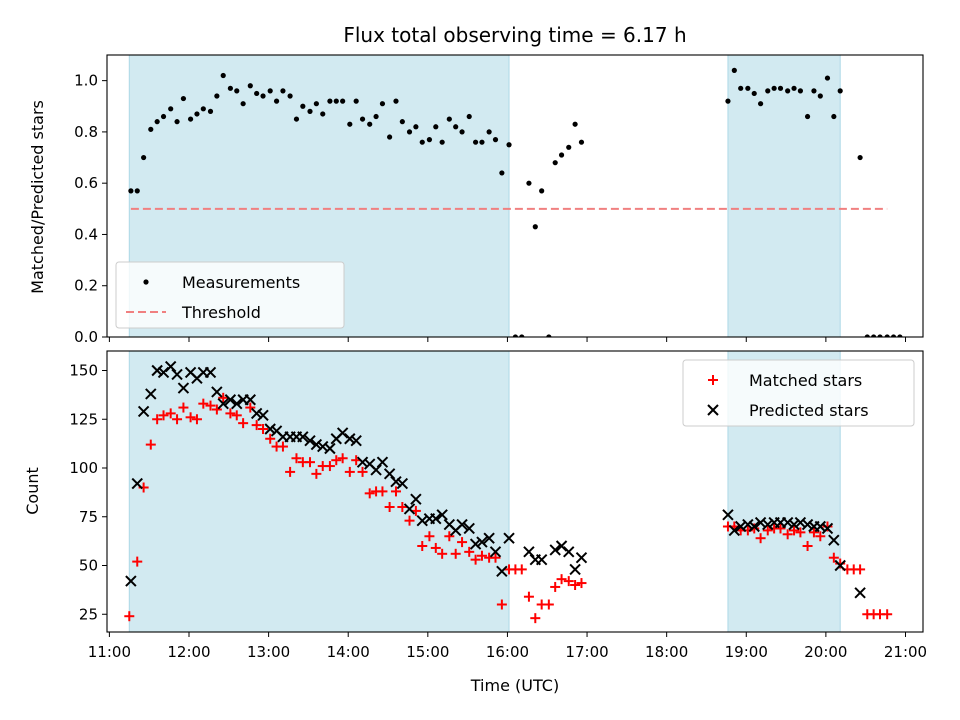 This screenshot has height=720, width=960. Describe the element at coordinates (37, 197) in the screenshot. I see `y-axis-label-ratio: Matched/Predicted stars` at that location.